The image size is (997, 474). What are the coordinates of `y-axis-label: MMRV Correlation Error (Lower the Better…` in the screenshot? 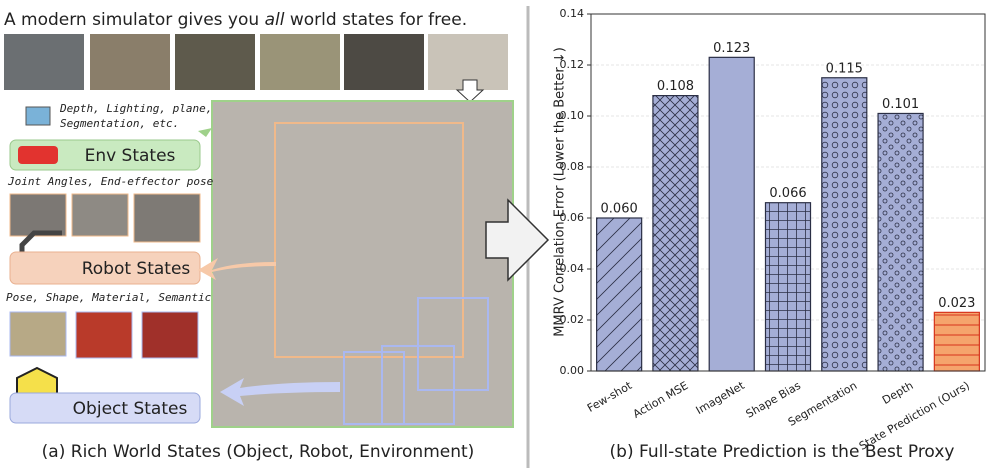 It's located at (560, 192).